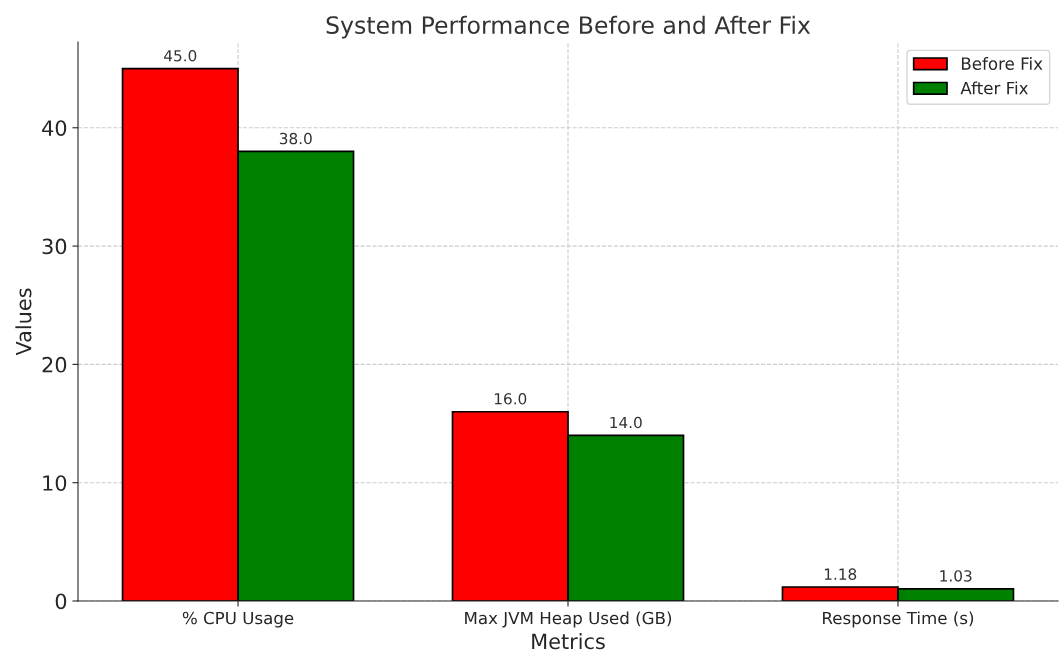  What do you see at coordinates (956, 576) in the screenshot?
I see `data-label: 1.03` at bounding box center [956, 576].